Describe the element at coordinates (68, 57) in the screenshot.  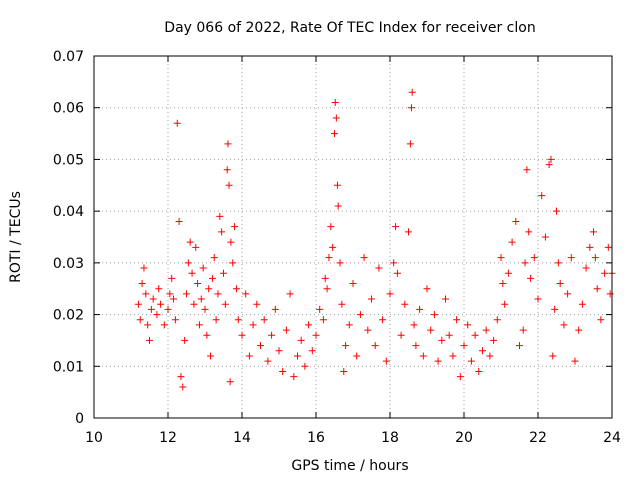
I see `y-tick-label: 0.07` at that location.